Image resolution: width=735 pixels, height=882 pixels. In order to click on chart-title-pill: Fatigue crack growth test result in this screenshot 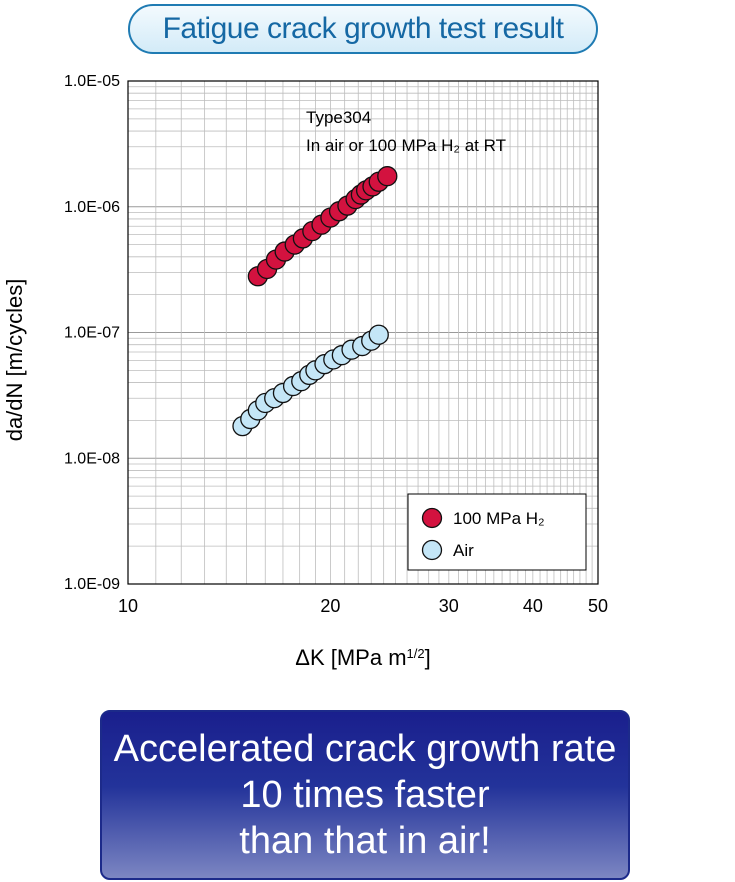, I will do `click(363, 29)`.